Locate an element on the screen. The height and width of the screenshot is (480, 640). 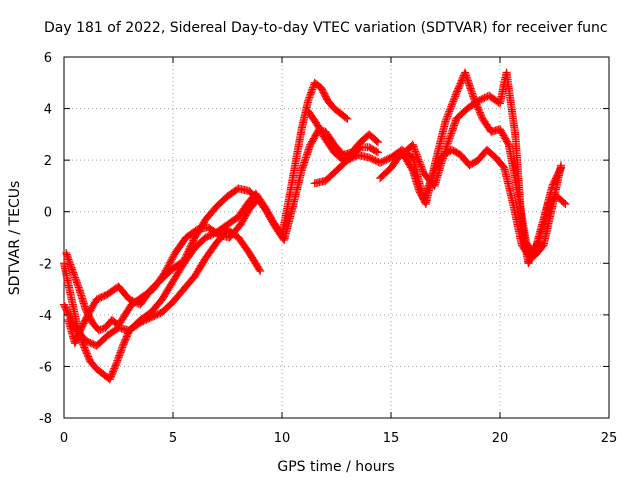
x-tick-label: 5 is located at coordinates (173, 438).